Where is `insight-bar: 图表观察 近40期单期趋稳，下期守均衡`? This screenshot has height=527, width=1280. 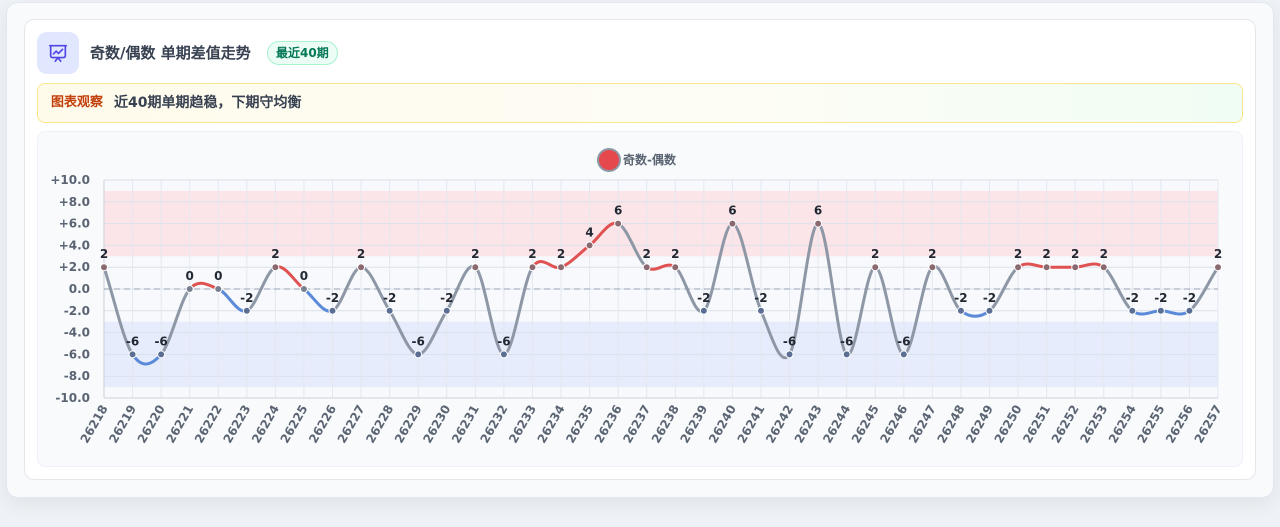
insight-bar: 图表观察 近40期单期趋稳，下期守均衡 is located at coordinates (640, 103).